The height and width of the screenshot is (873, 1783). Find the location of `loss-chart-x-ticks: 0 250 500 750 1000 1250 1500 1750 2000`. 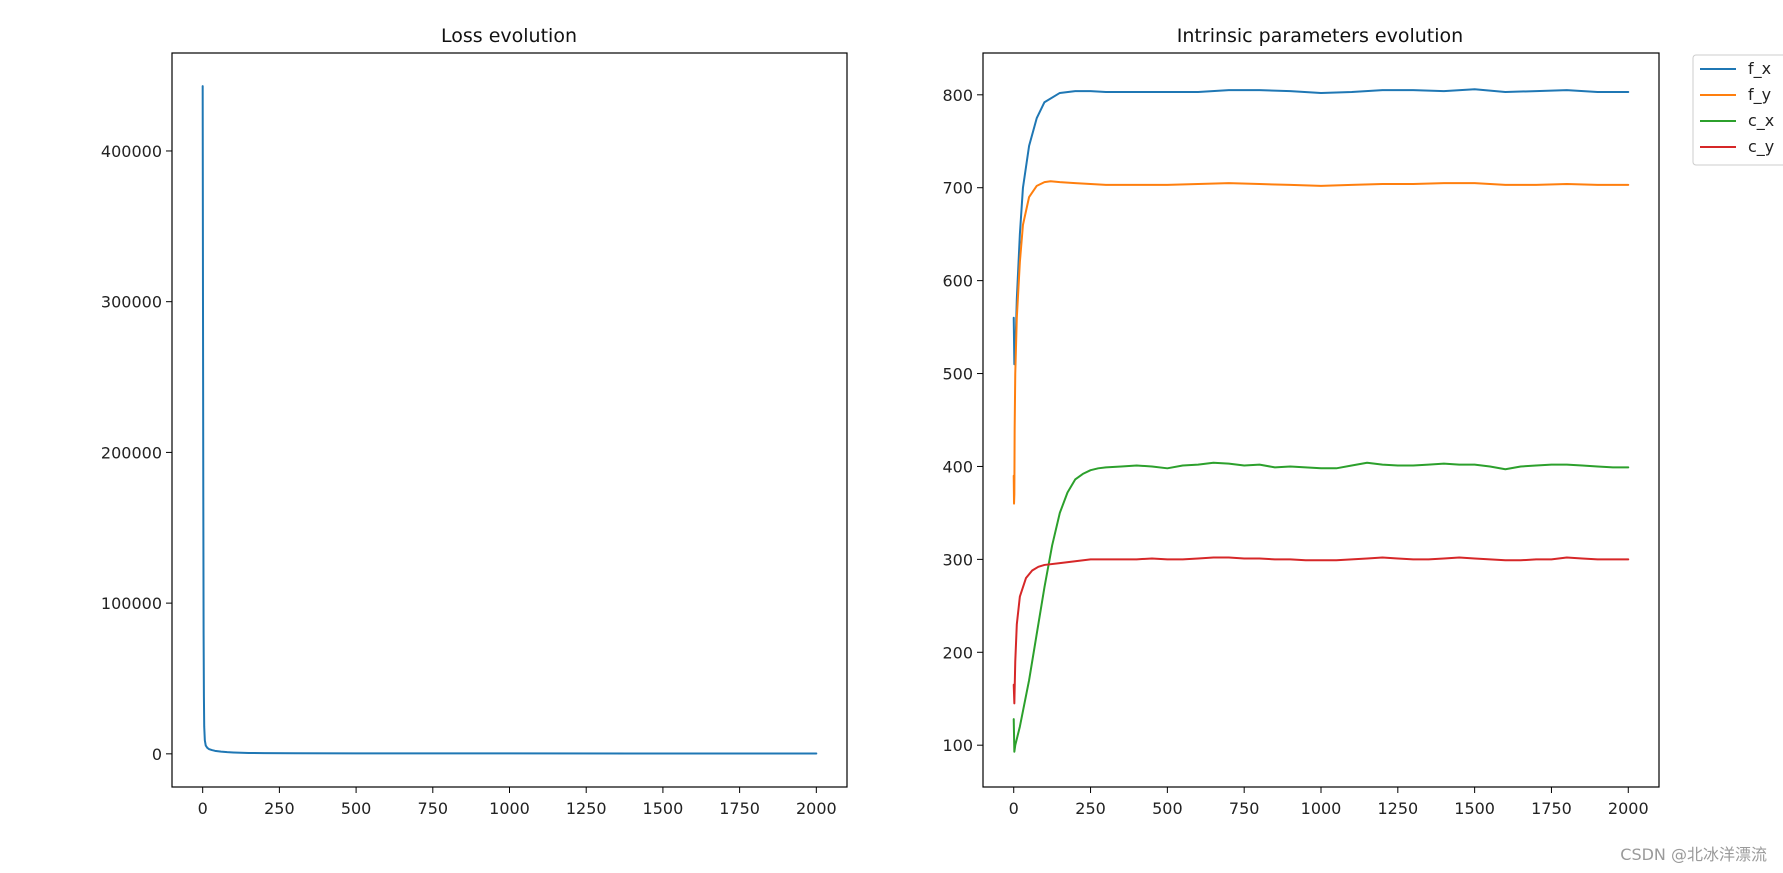

loss-chart-x-ticks: 0 250 500 750 1000 1250 1500 1750 2000 is located at coordinates (517, 802).